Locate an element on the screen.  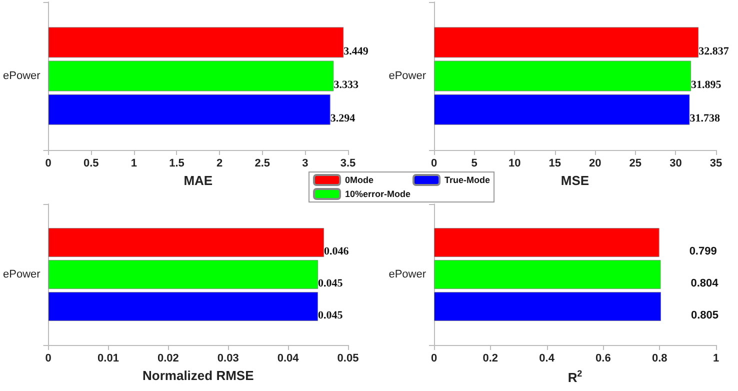
x-tick-label: 25 is located at coordinates (635, 164).